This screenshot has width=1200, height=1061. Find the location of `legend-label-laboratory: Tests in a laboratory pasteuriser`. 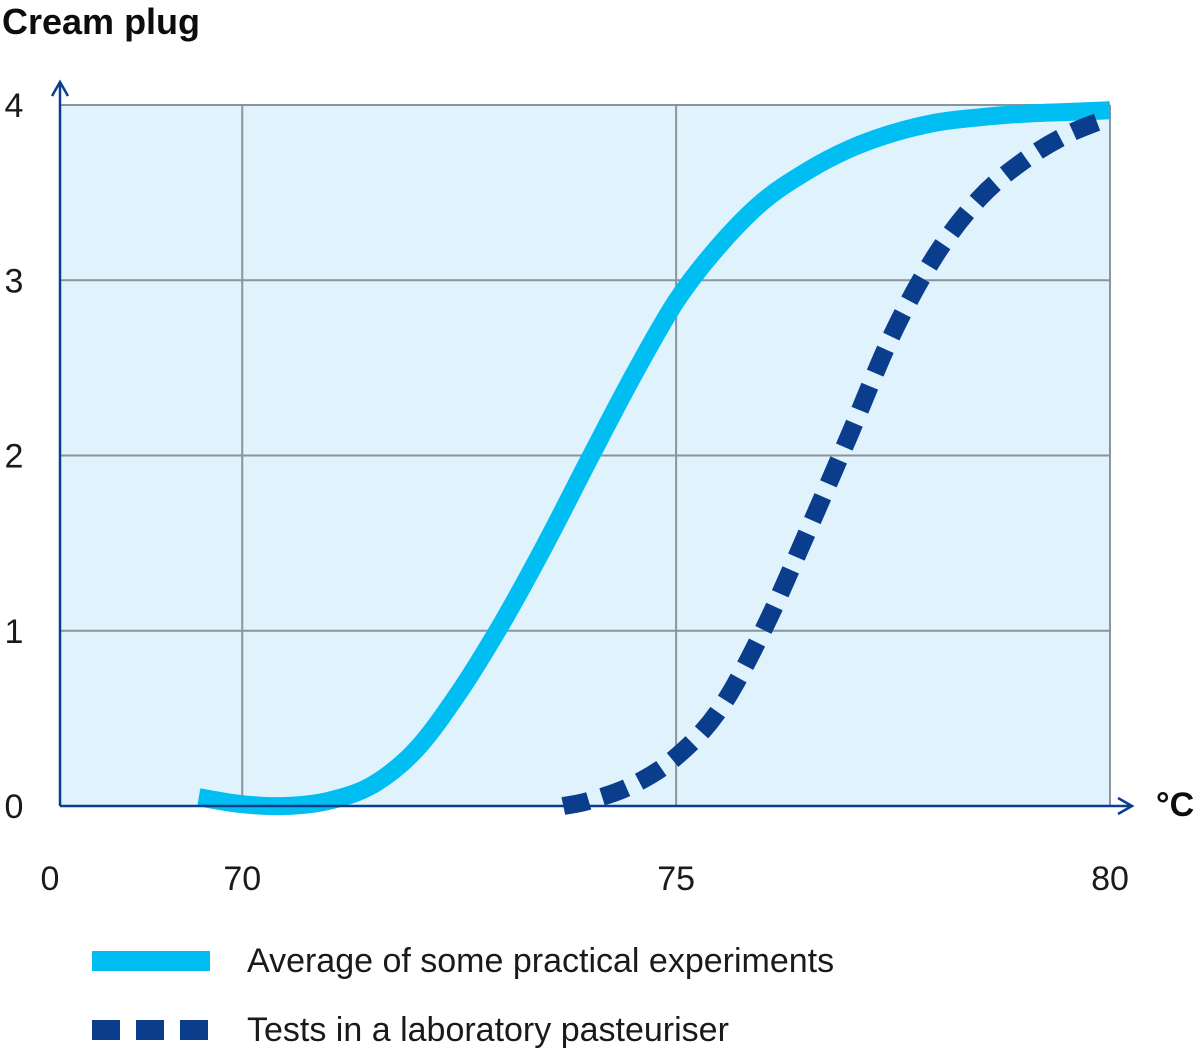

legend-label-laboratory: Tests in a laboratory pasteuriser is located at coordinates (488, 1030).